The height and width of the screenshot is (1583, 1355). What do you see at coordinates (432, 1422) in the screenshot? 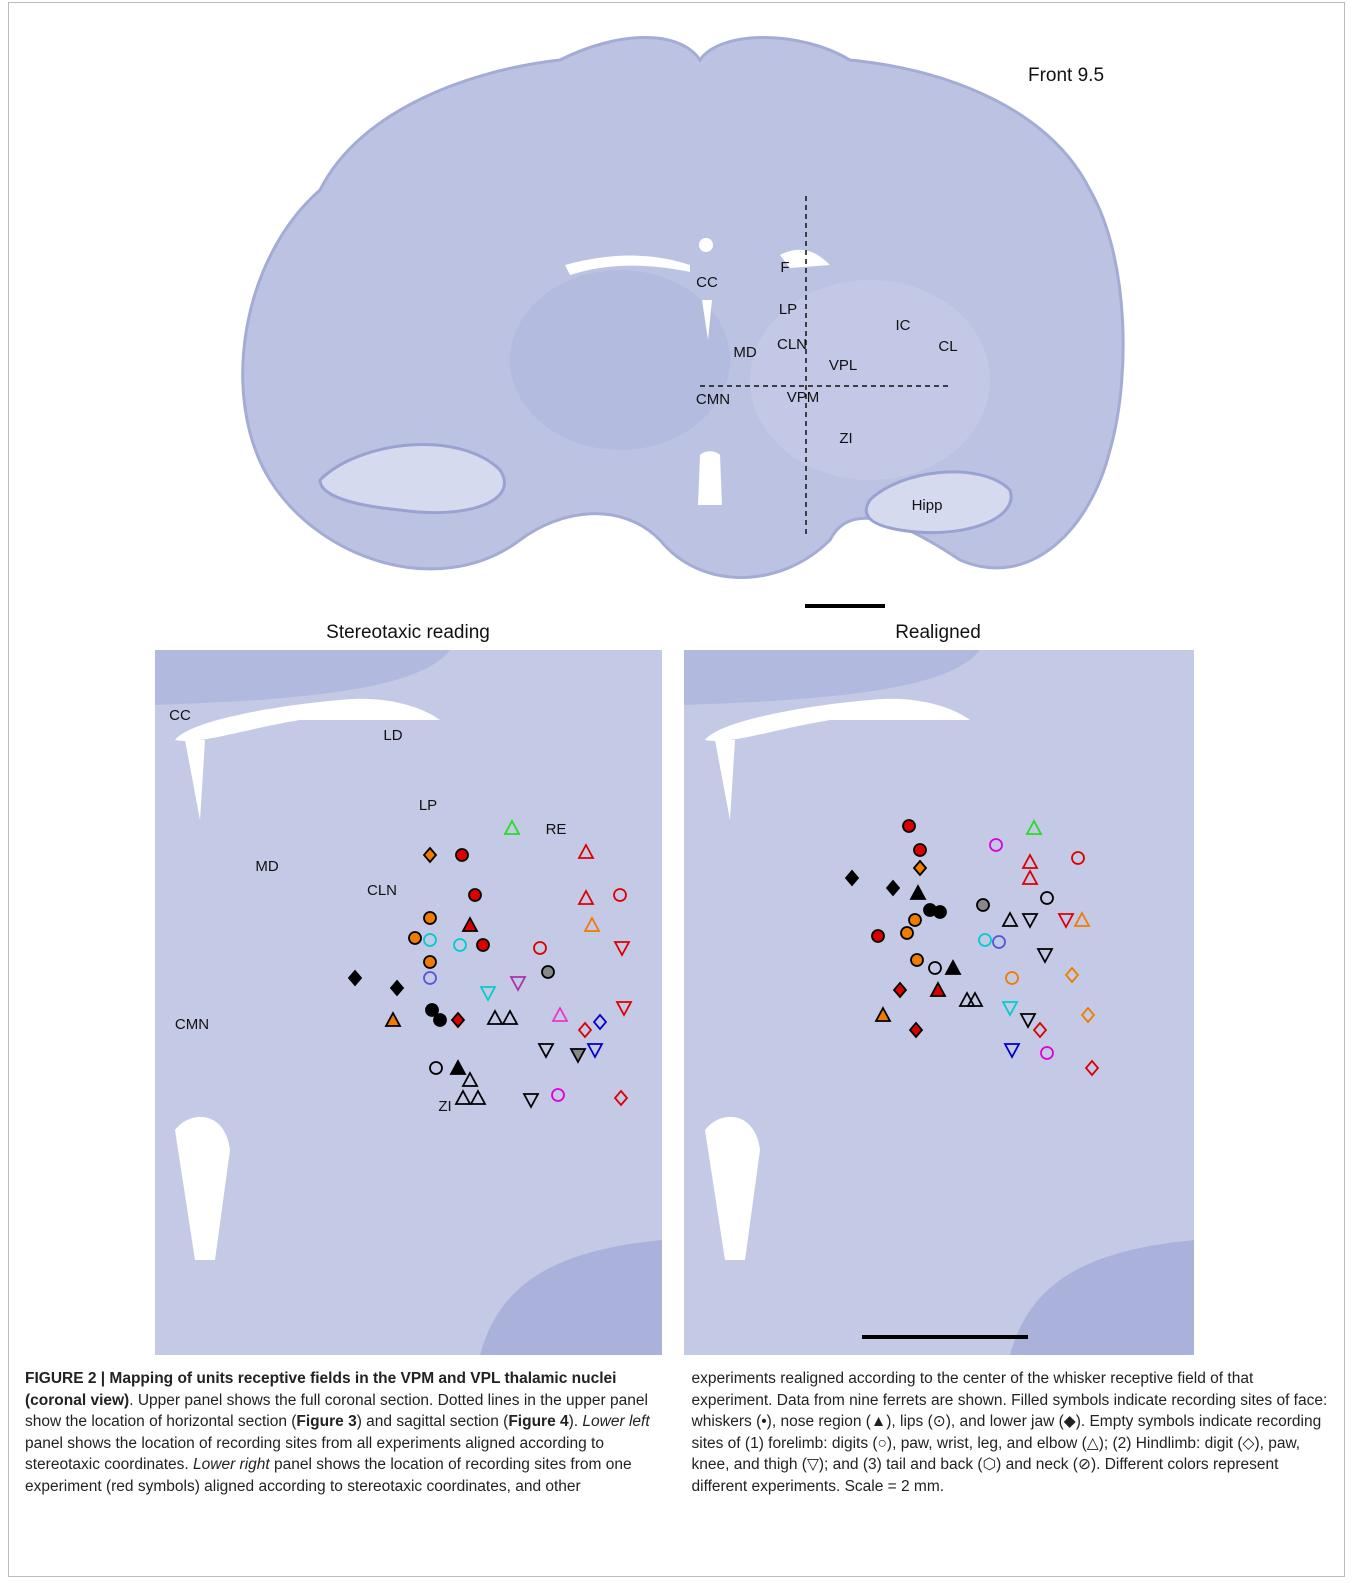
I see `caption-text: ) and sagittal section (` at bounding box center [432, 1422].